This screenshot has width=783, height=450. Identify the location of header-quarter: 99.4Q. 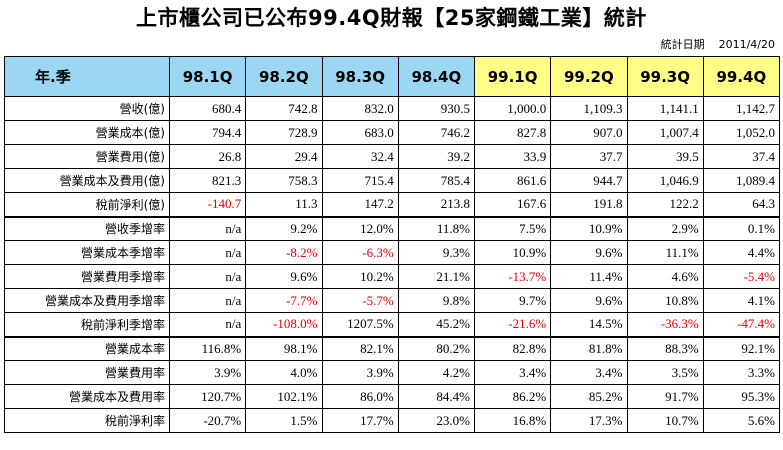
(741, 76).